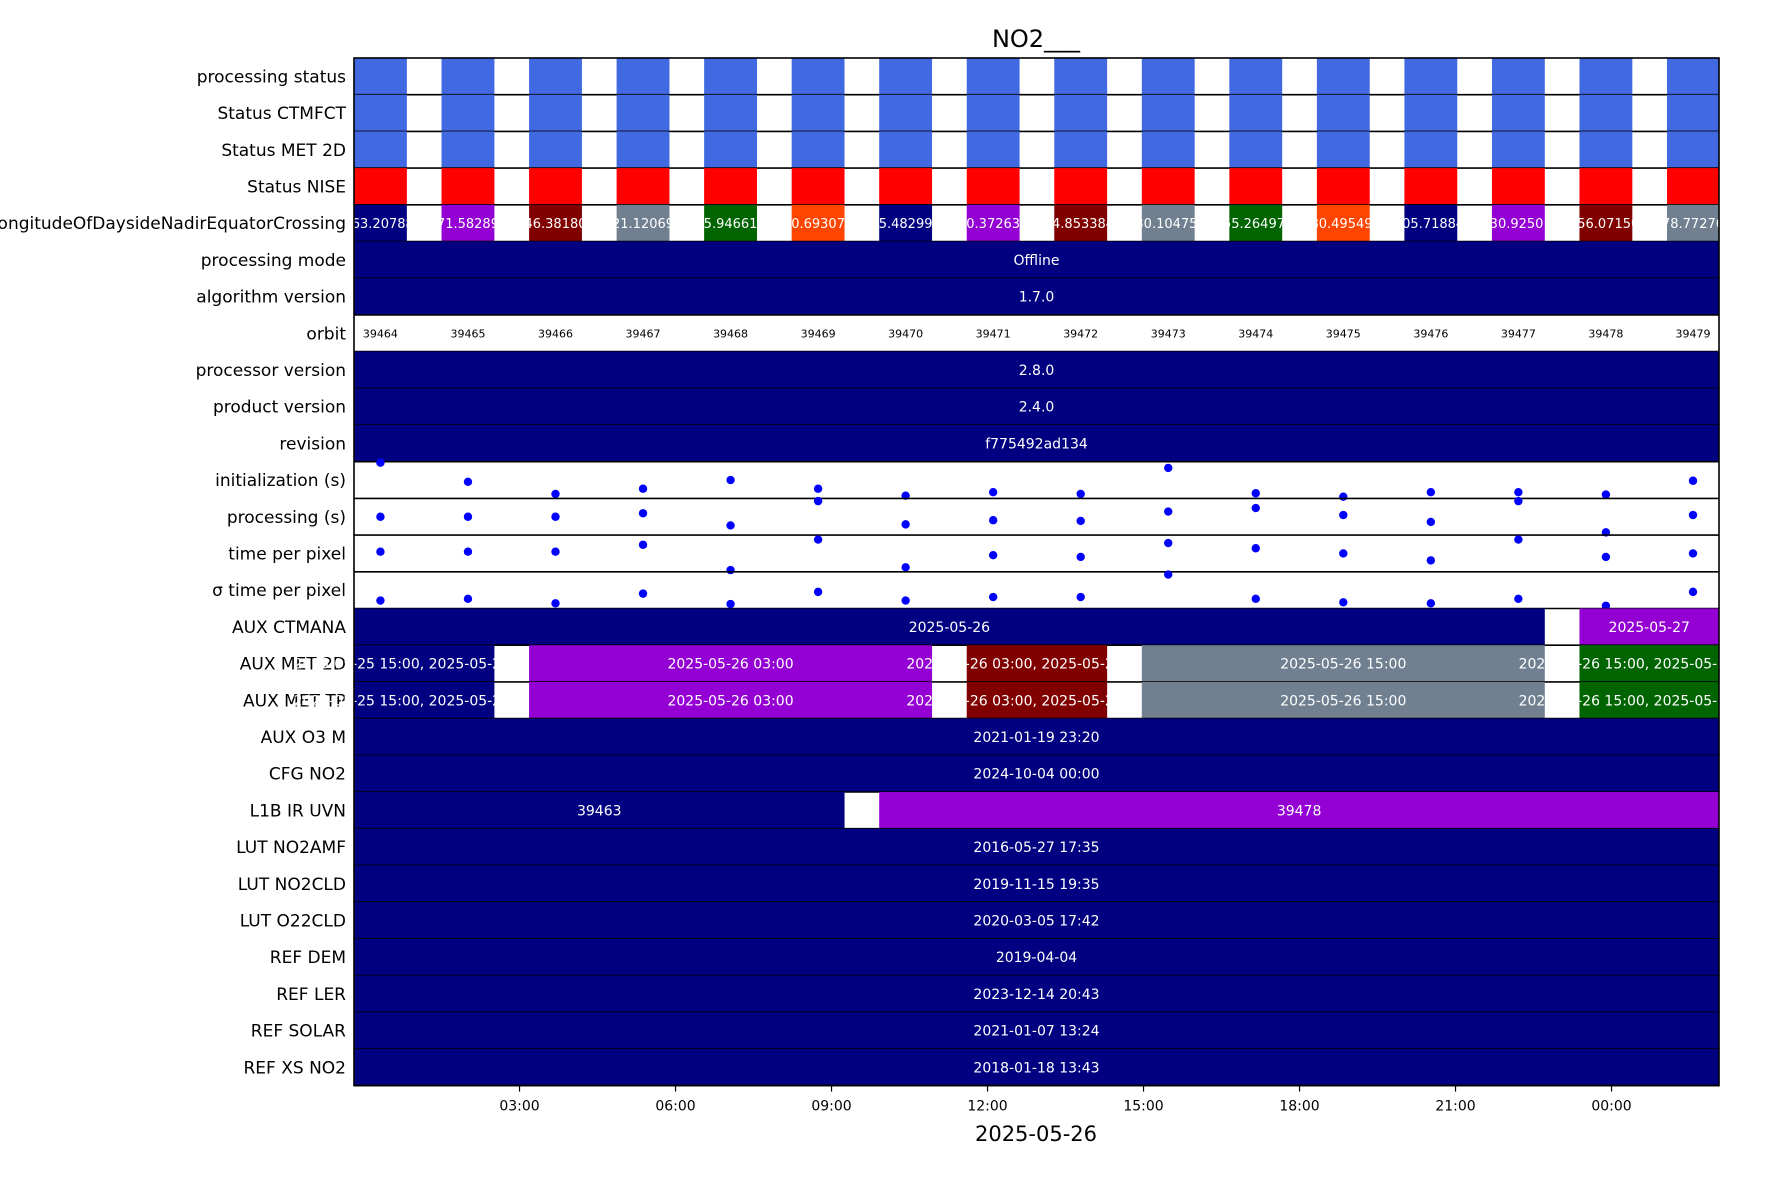 The height and width of the screenshot is (1181, 1771). Describe the element at coordinates (730, 701) in the screenshot. I see `span-label: 2025-05-26 03:00` at that location.